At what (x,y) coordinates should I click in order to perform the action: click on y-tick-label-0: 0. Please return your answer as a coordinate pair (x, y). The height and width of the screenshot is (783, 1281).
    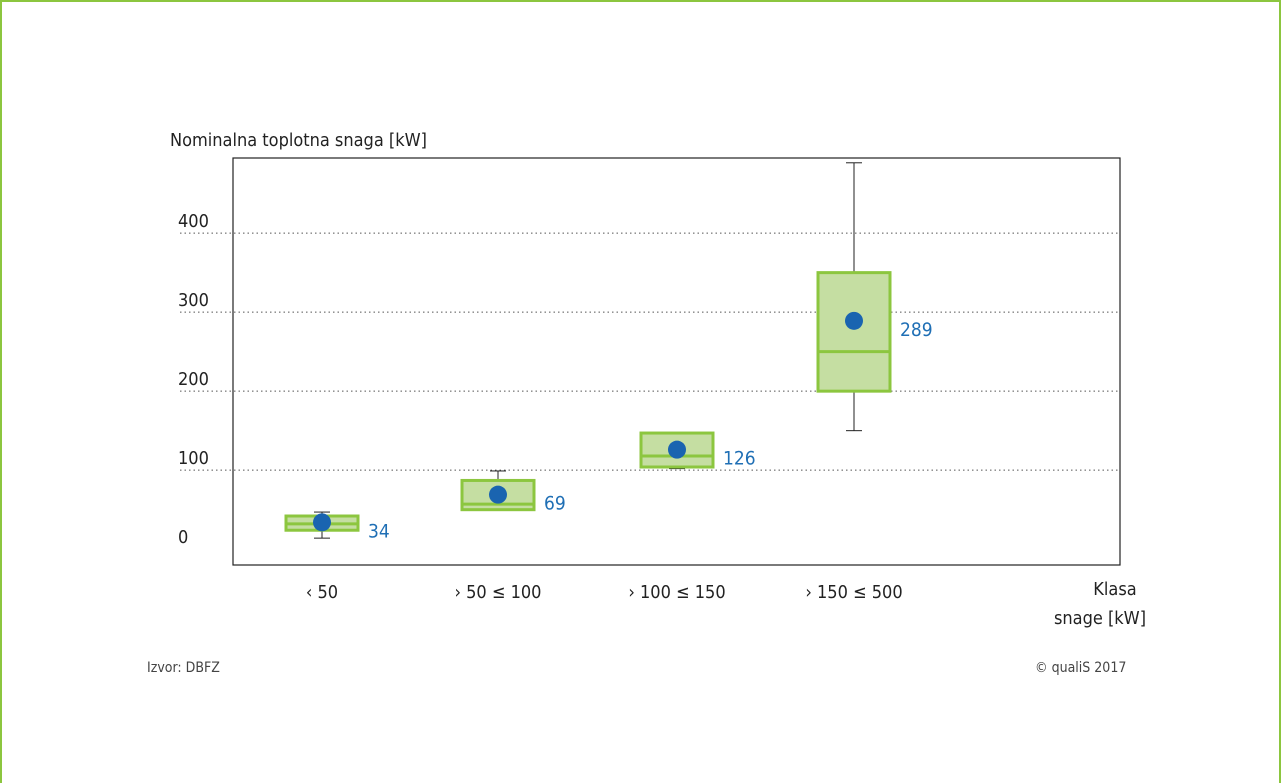
    Looking at the image, I should click on (183, 537).